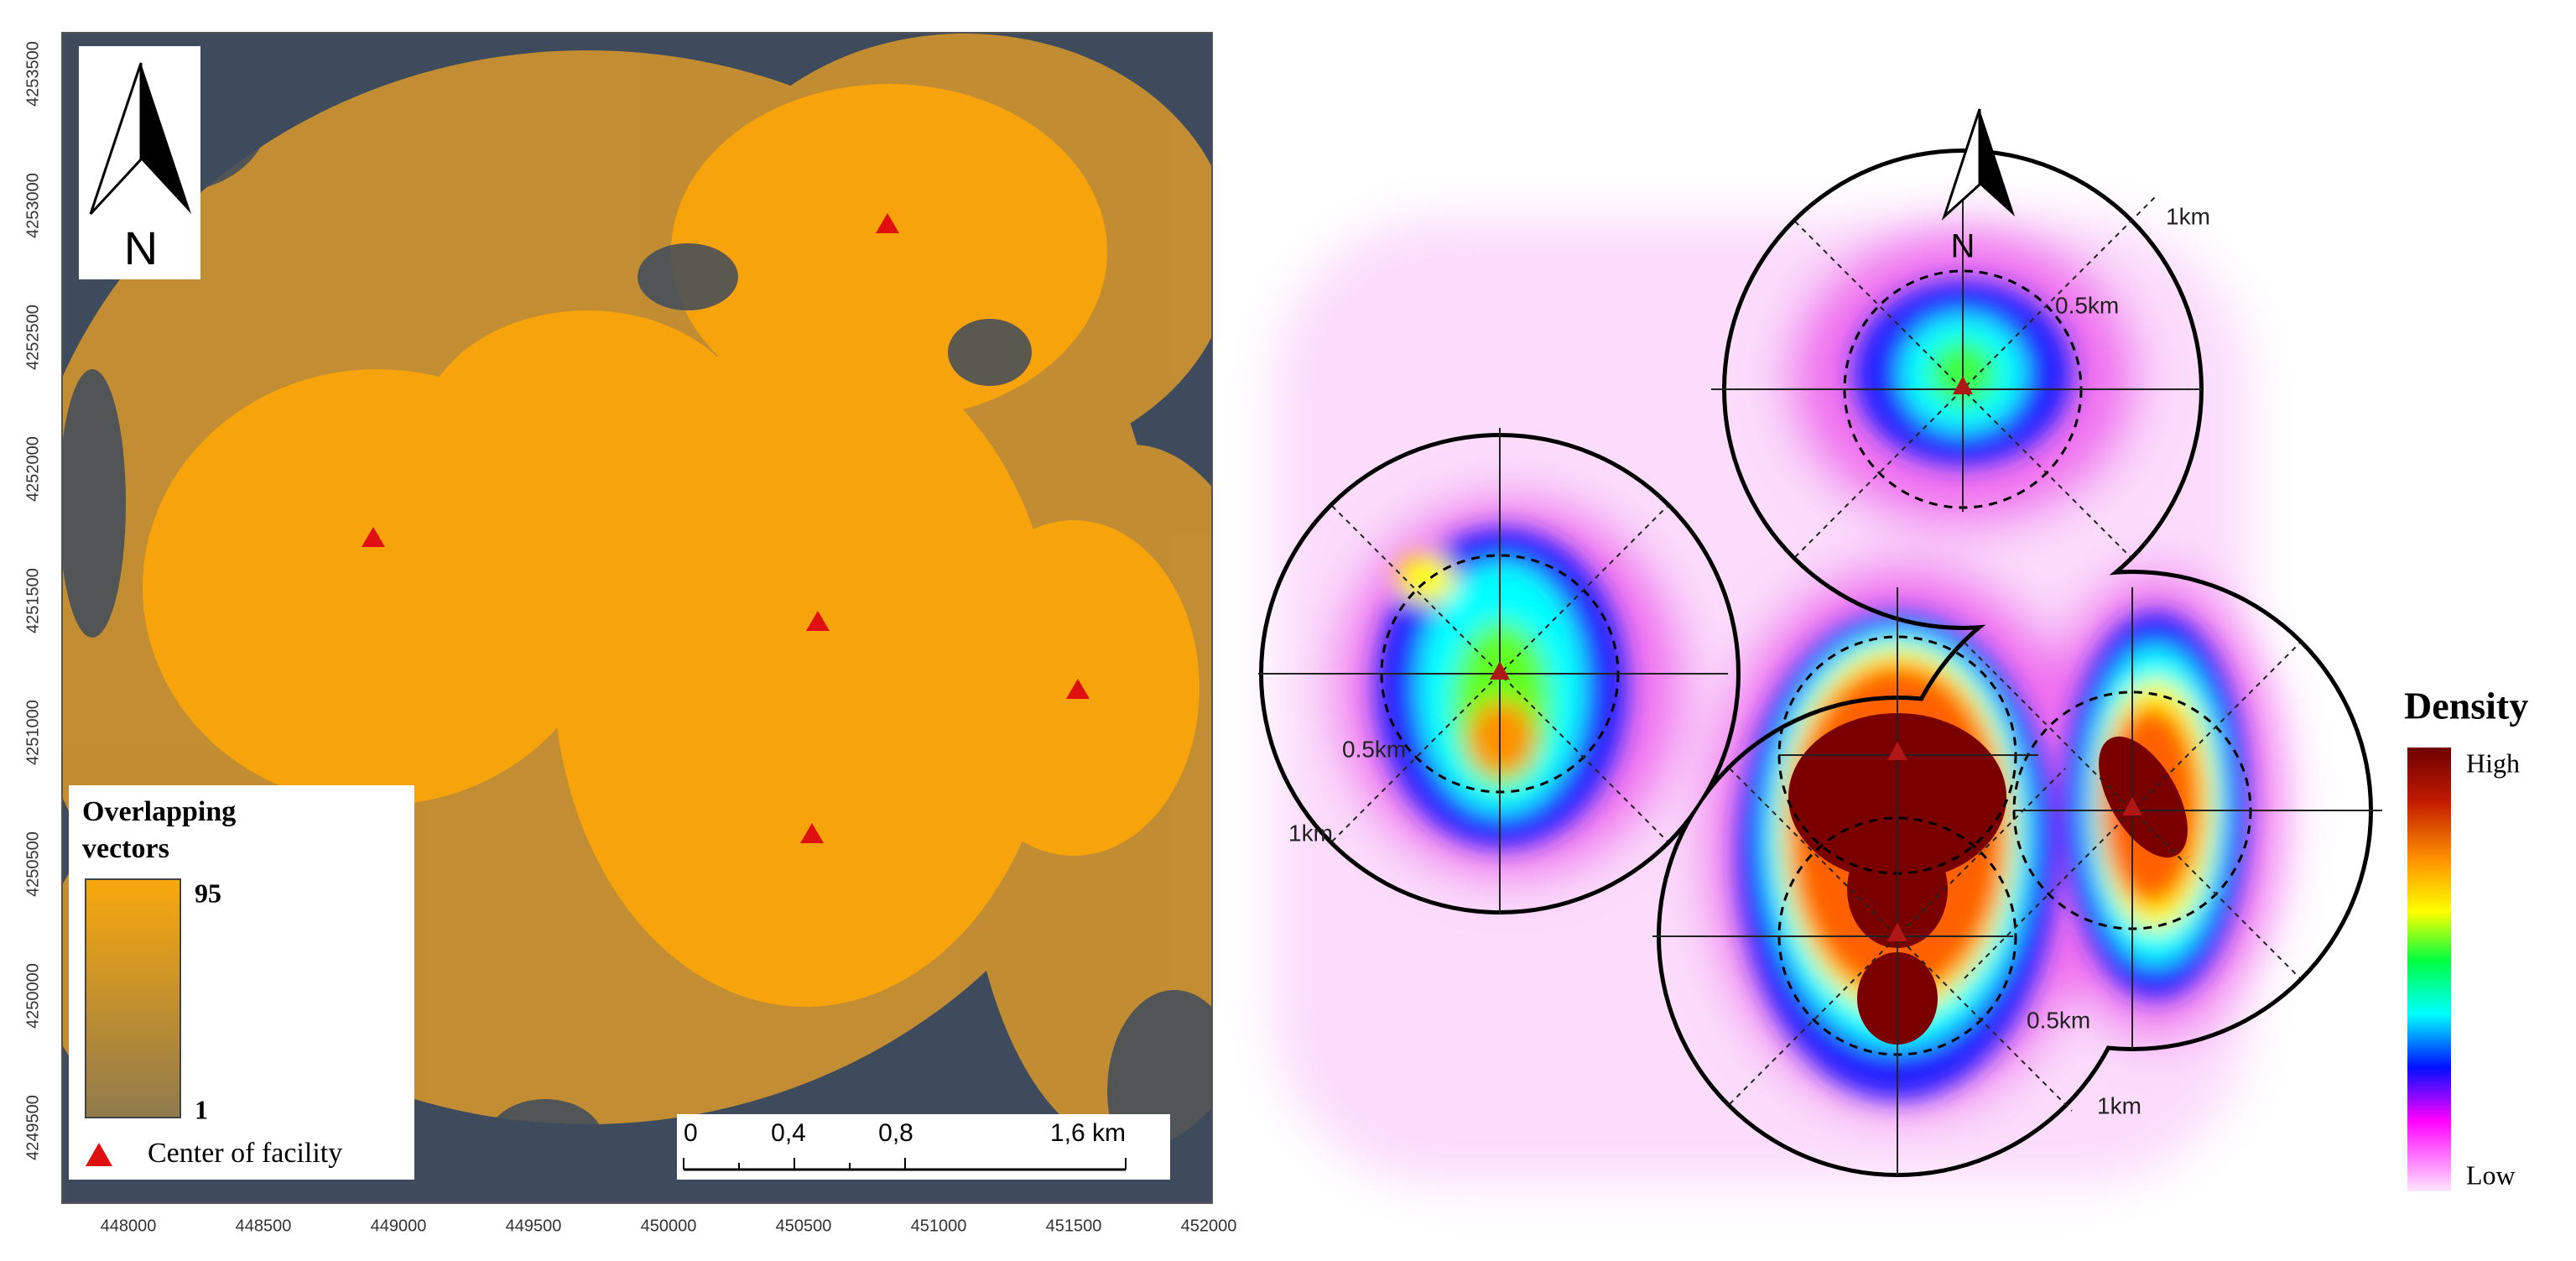  Describe the element at coordinates (669, 1226) in the screenshot. I see `x-coordinate-label: 450000` at that location.